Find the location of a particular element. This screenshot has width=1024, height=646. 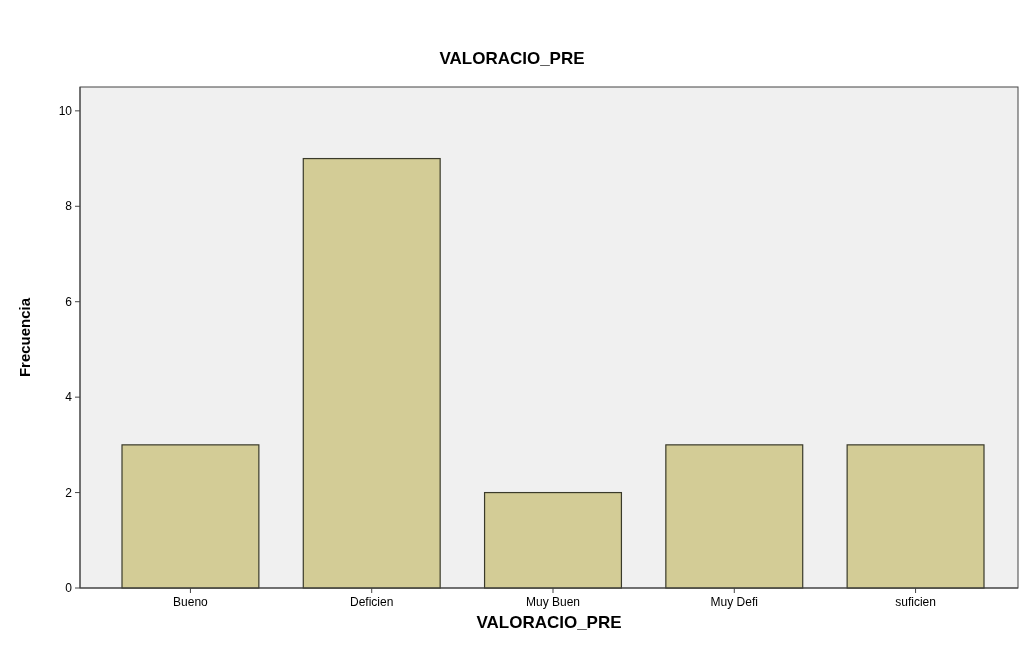

y-tick-label: 4 is located at coordinates (69, 397).